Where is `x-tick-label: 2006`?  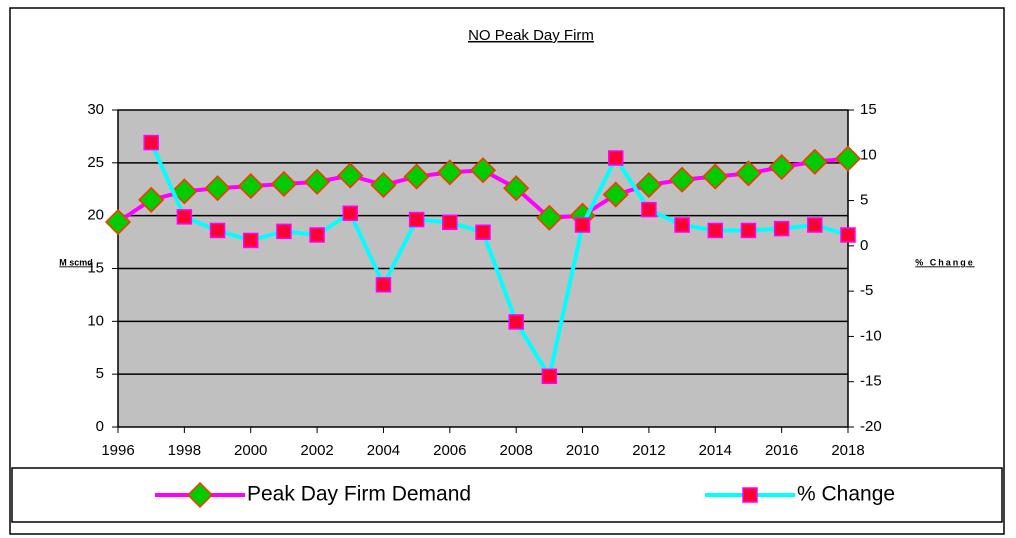
x-tick-label: 2006 is located at coordinates (449, 450).